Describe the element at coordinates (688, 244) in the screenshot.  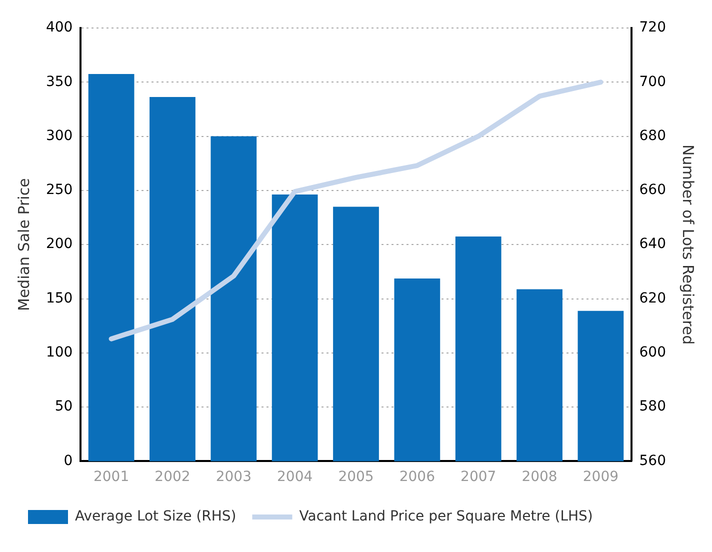
I see `y2-axis-title: Number of Lots Registered` at that location.